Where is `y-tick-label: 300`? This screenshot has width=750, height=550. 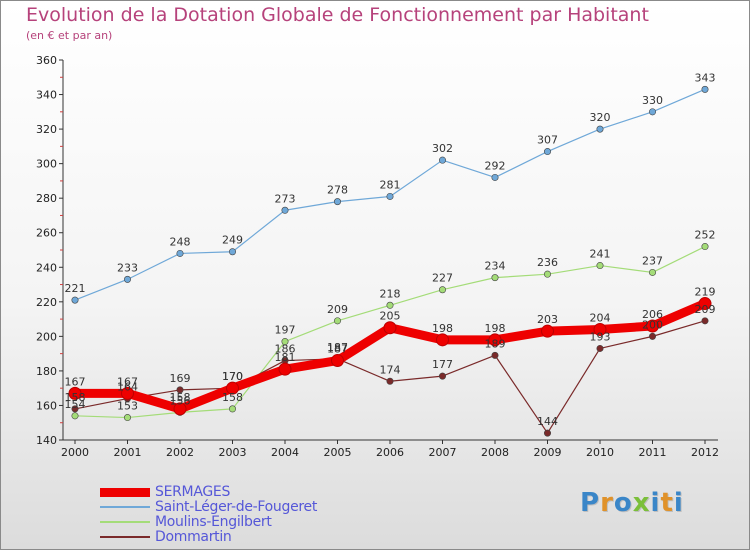
y-tick-label: 300 is located at coordinates (46, 164).